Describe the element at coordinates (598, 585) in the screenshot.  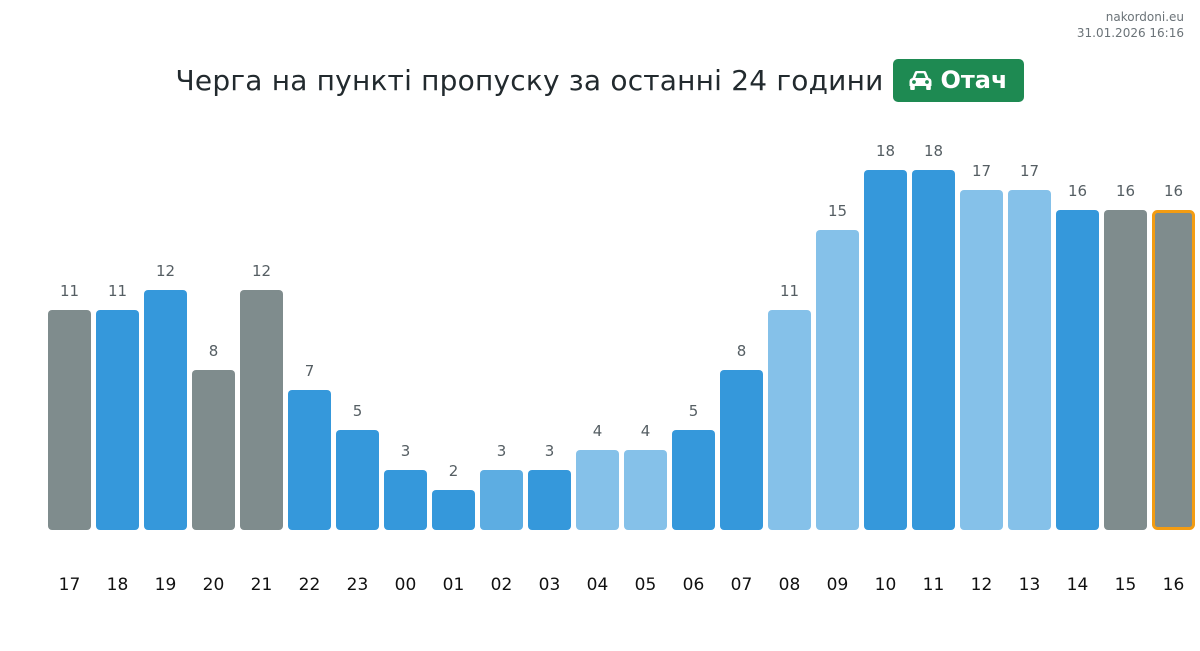
I see `x-tick-04: 04` at that location.